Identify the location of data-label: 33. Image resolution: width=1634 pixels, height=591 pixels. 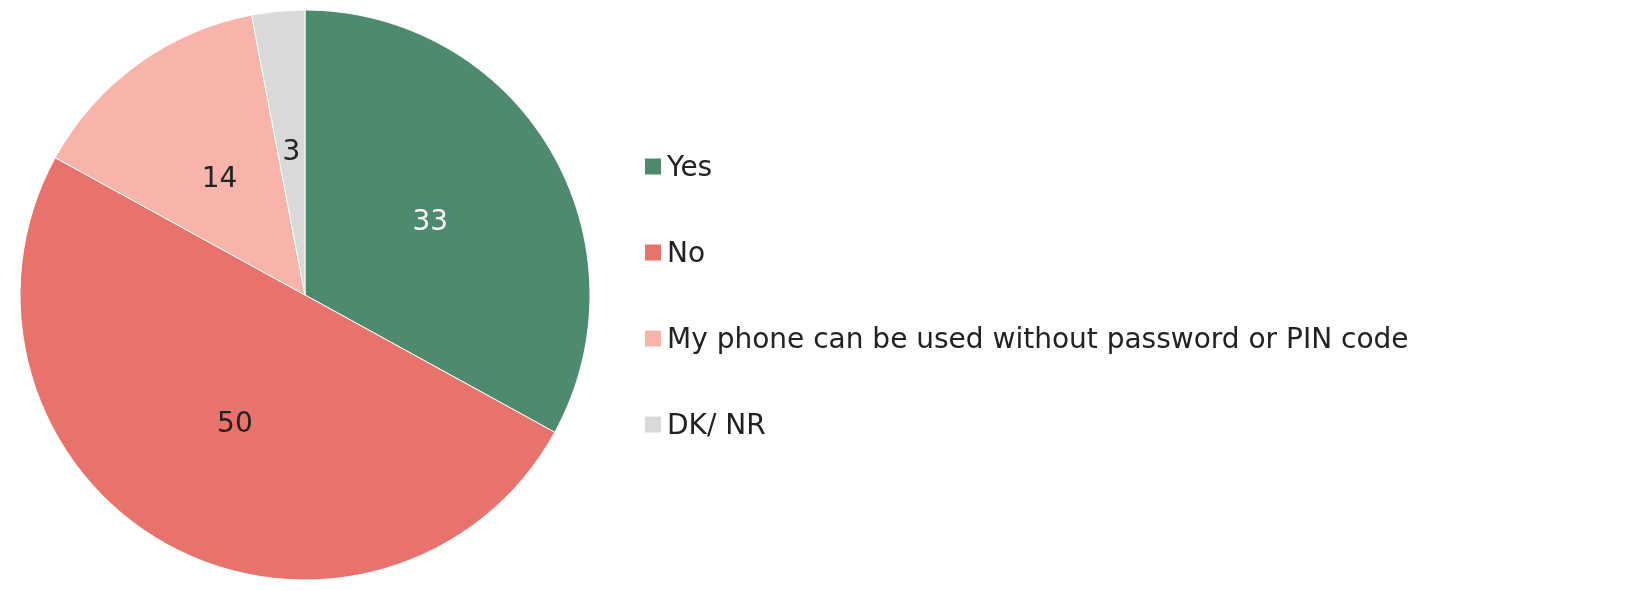
(430, 221).